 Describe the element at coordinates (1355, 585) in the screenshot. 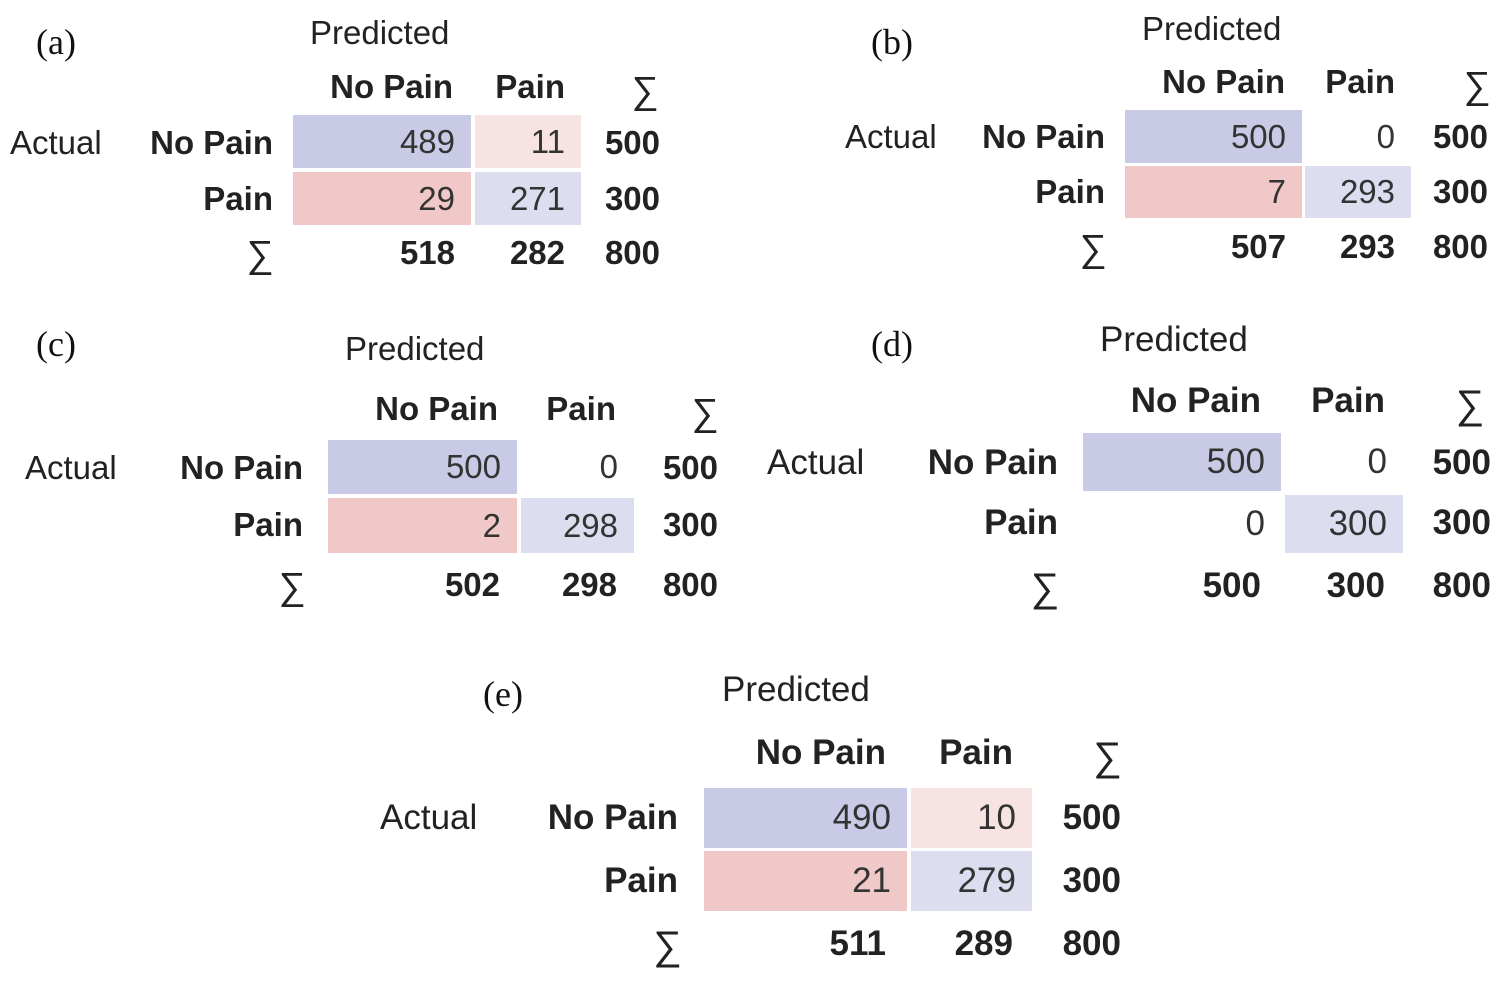

I see `col-total-pain: 300` at that location.